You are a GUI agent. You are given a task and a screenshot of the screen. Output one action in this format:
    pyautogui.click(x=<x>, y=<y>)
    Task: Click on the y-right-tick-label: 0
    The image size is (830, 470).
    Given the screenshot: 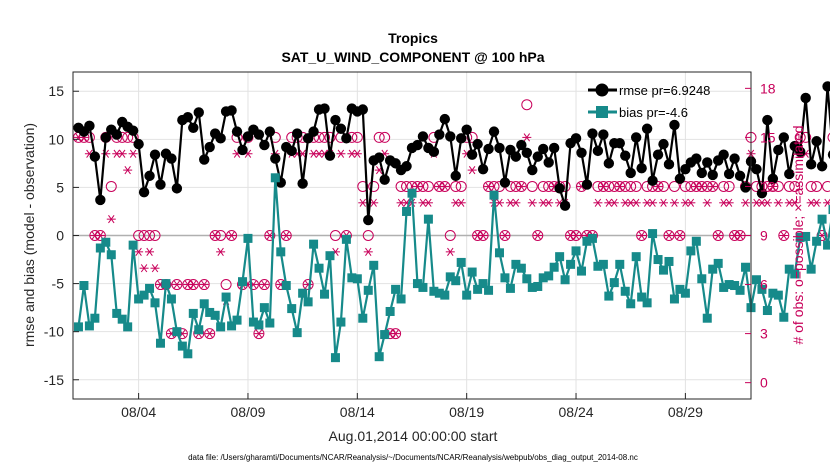 What is the action you would take?
    pyautogui.click(x=764, y=383)
    